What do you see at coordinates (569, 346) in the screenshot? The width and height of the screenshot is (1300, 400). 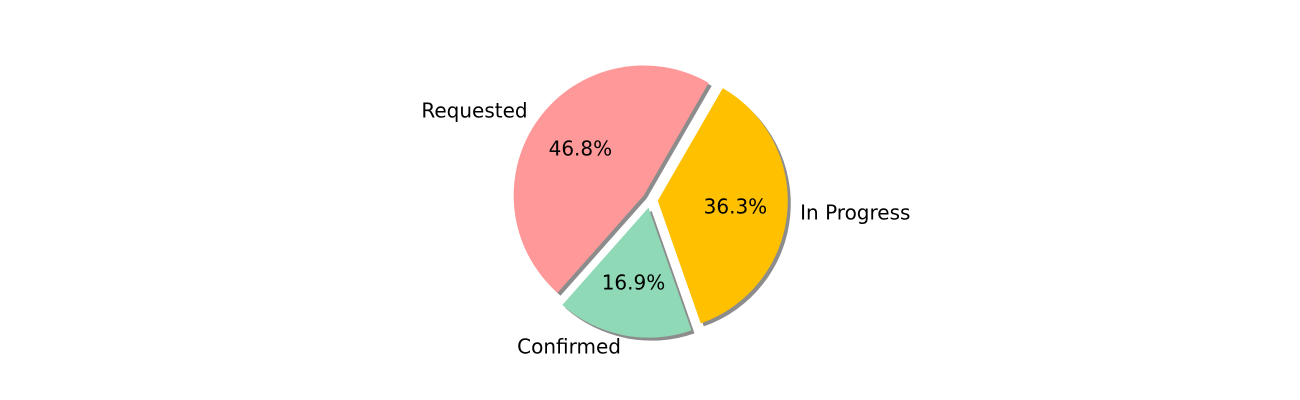 I see `category-label-confirmed: Confirmed` at bounding box center [569, 346].